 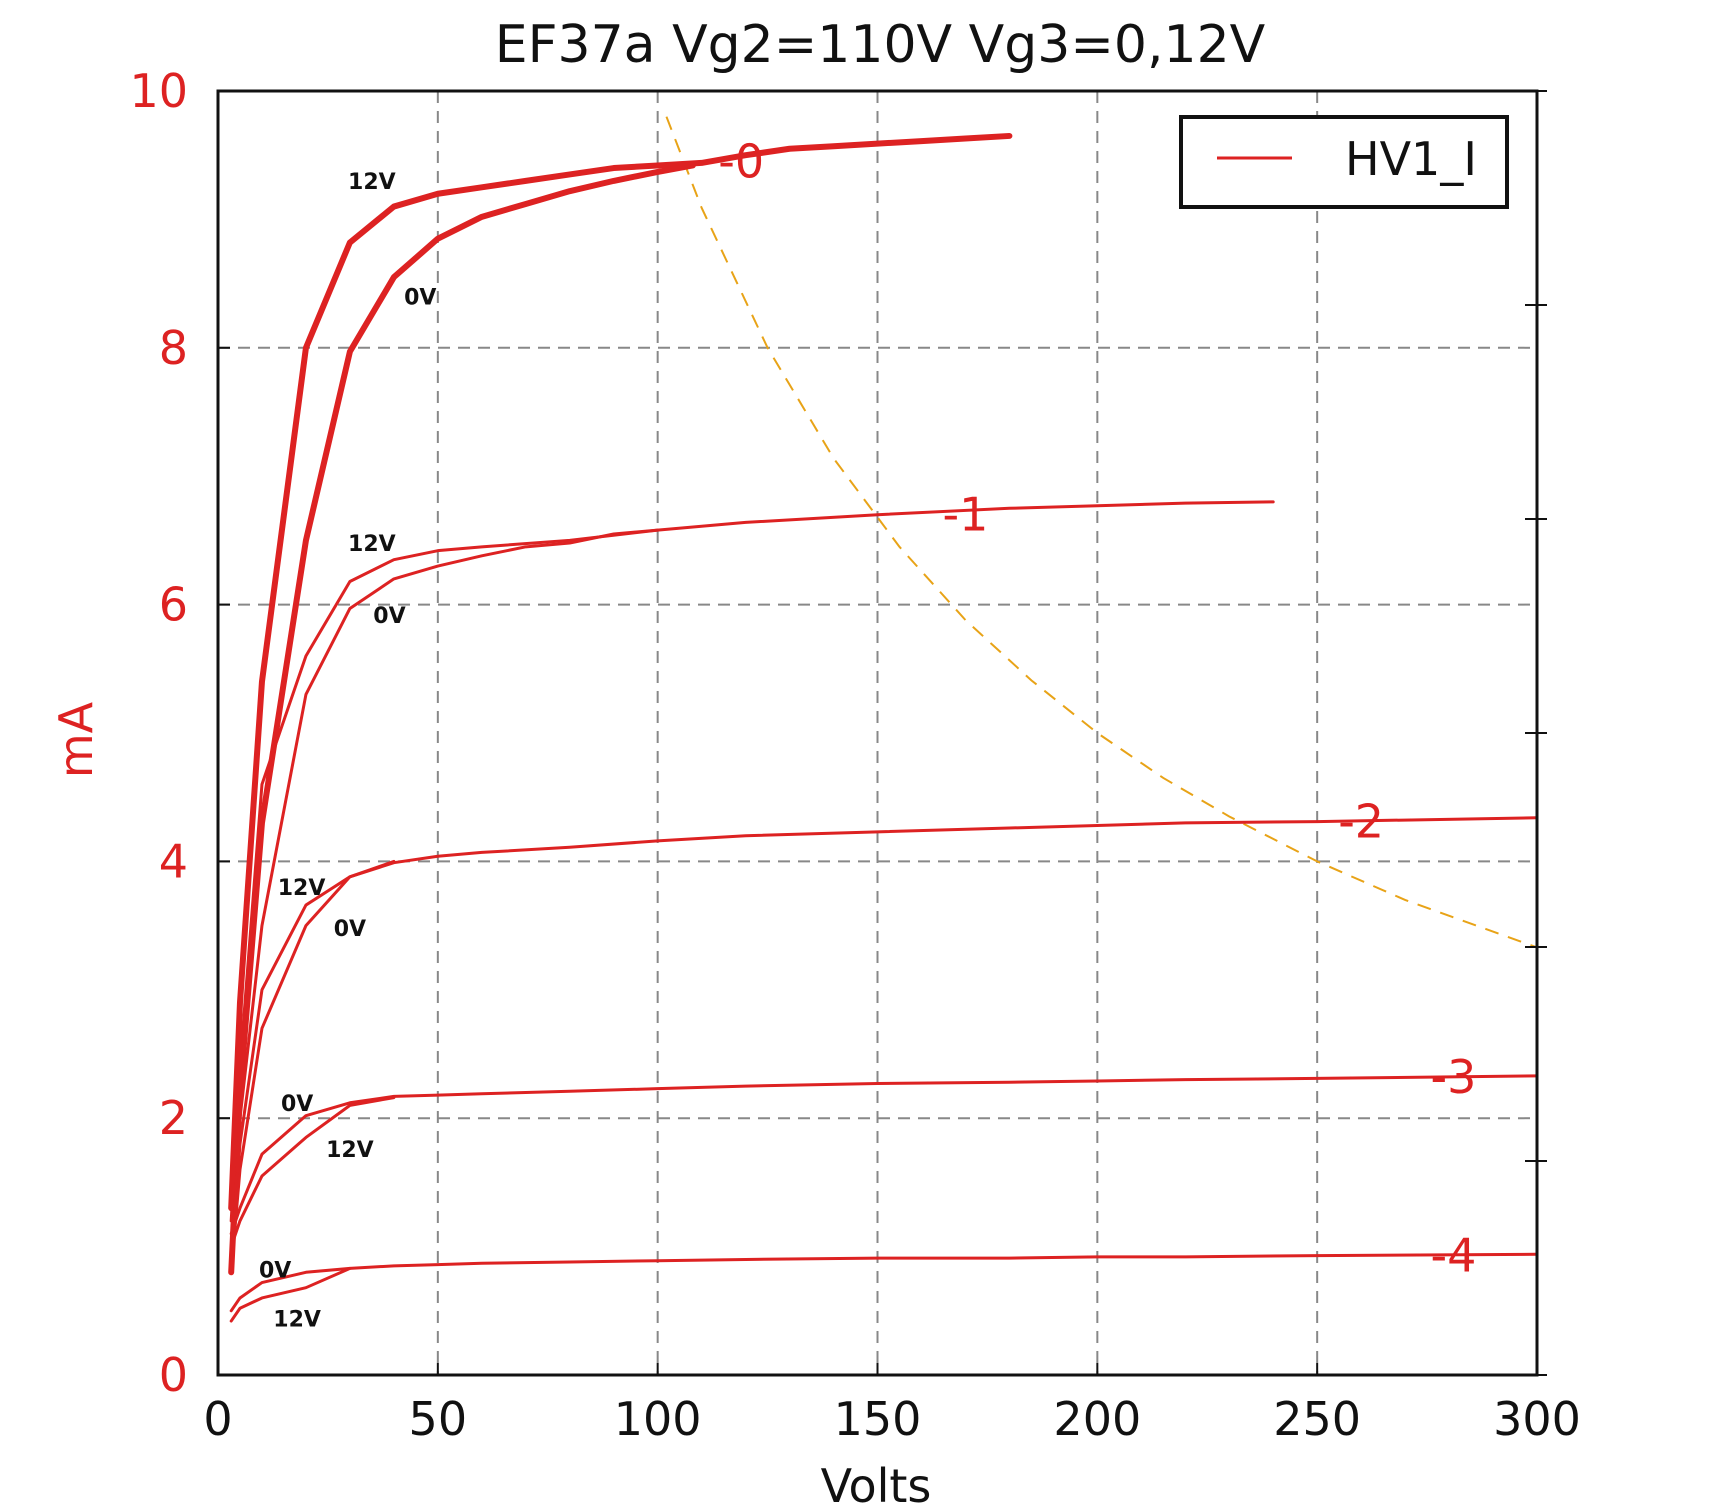 What do you see at coordinates (965, 515) in the screenshot?
I see `bias-label-1: -1` at bounding box center [965, 515].